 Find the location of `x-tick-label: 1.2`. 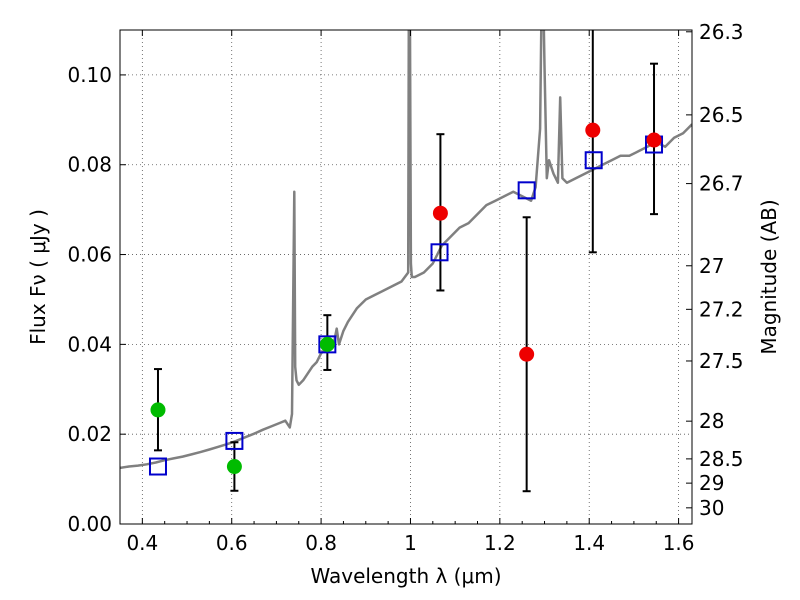

x-tick-label: 1.2 is located at coordinates (500, 543).